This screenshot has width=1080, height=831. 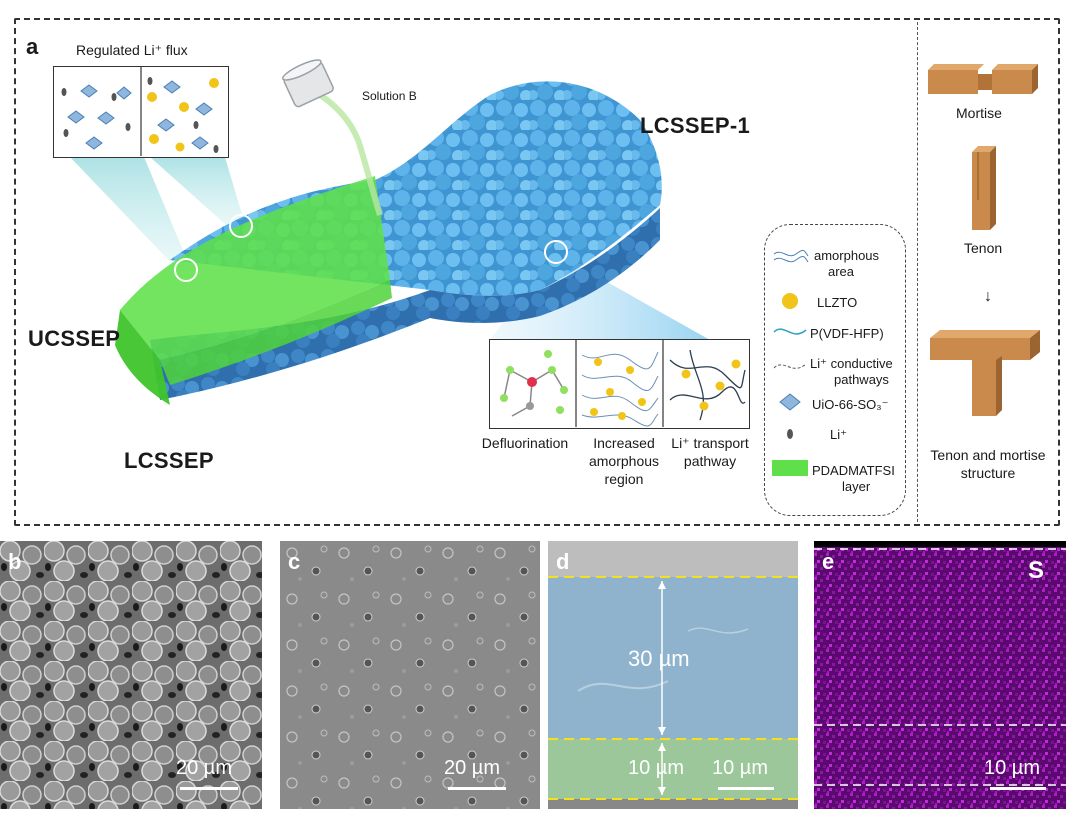 What do you see at coordinates (477, 788) in the screenshot?
I see `panel-c-scale-bar` at bounding box center [477, 788].